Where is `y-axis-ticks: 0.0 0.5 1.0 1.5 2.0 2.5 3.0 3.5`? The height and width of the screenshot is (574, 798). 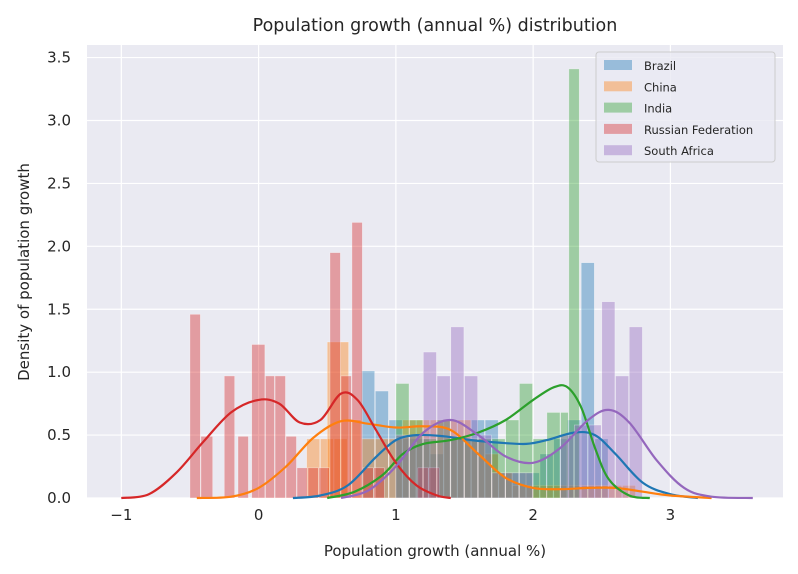 y-axis-ticks: 0.0 0.5 1.0 1.5 2.0 2.5 3.0 3.5 is located at coordinates (59, 278).